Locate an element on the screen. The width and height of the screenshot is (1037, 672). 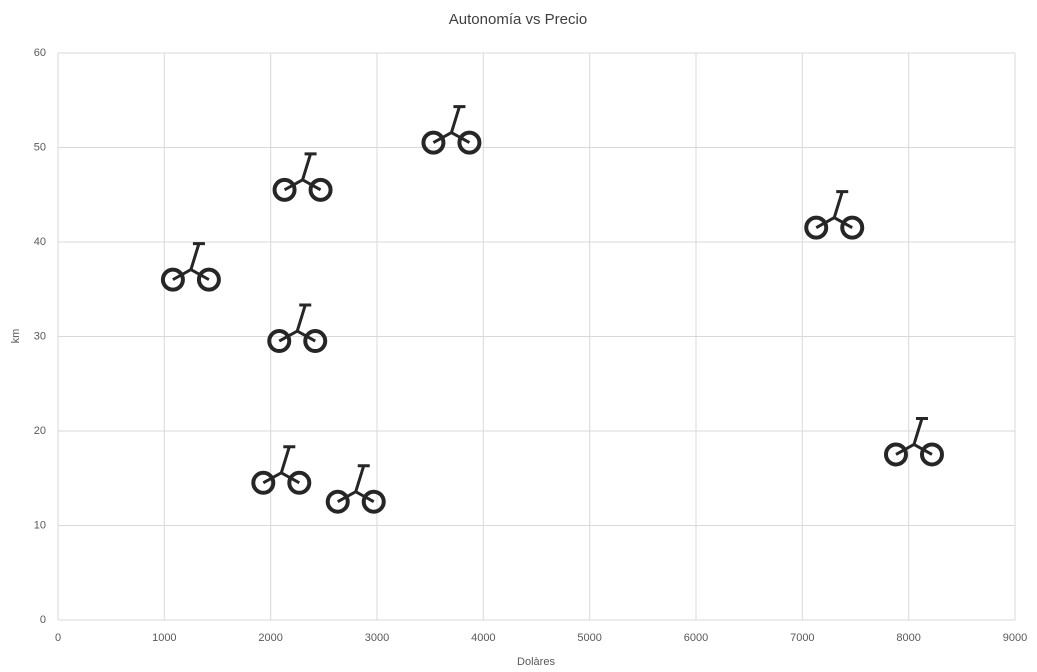
x-tick-label: 4000 is located at coordinates (483, 638).